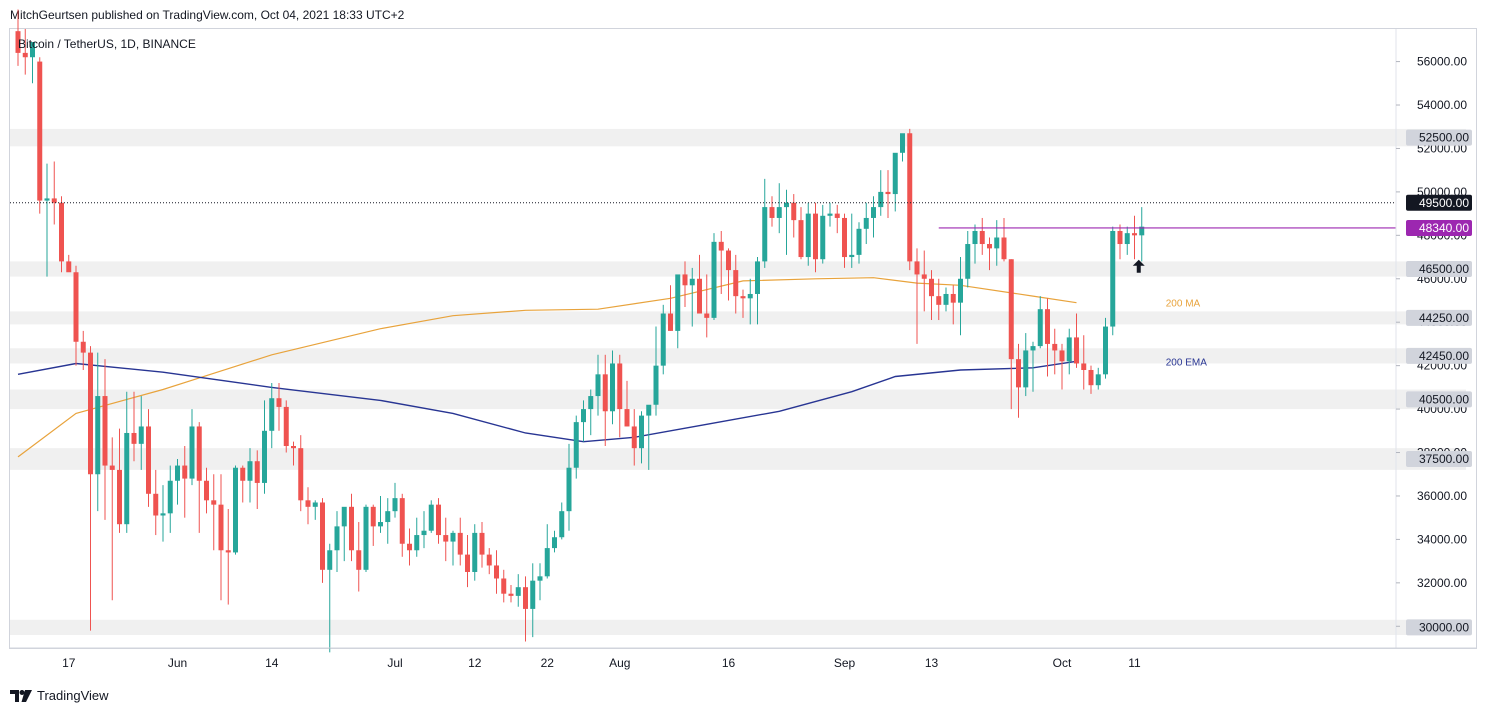  What do you see at coordinates (394, 663) in the screenshot?
I see `x-tick-label: Jul` at bounding box center [394, 663].